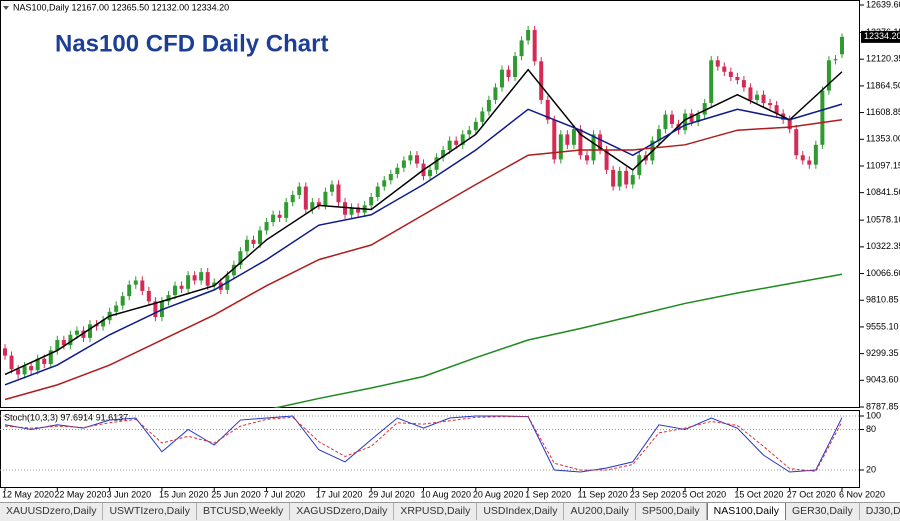  Describe the element at coordinates (285, 494) in the screenshot. I see `x-tick-label: 7 Jul 2020` at that location.